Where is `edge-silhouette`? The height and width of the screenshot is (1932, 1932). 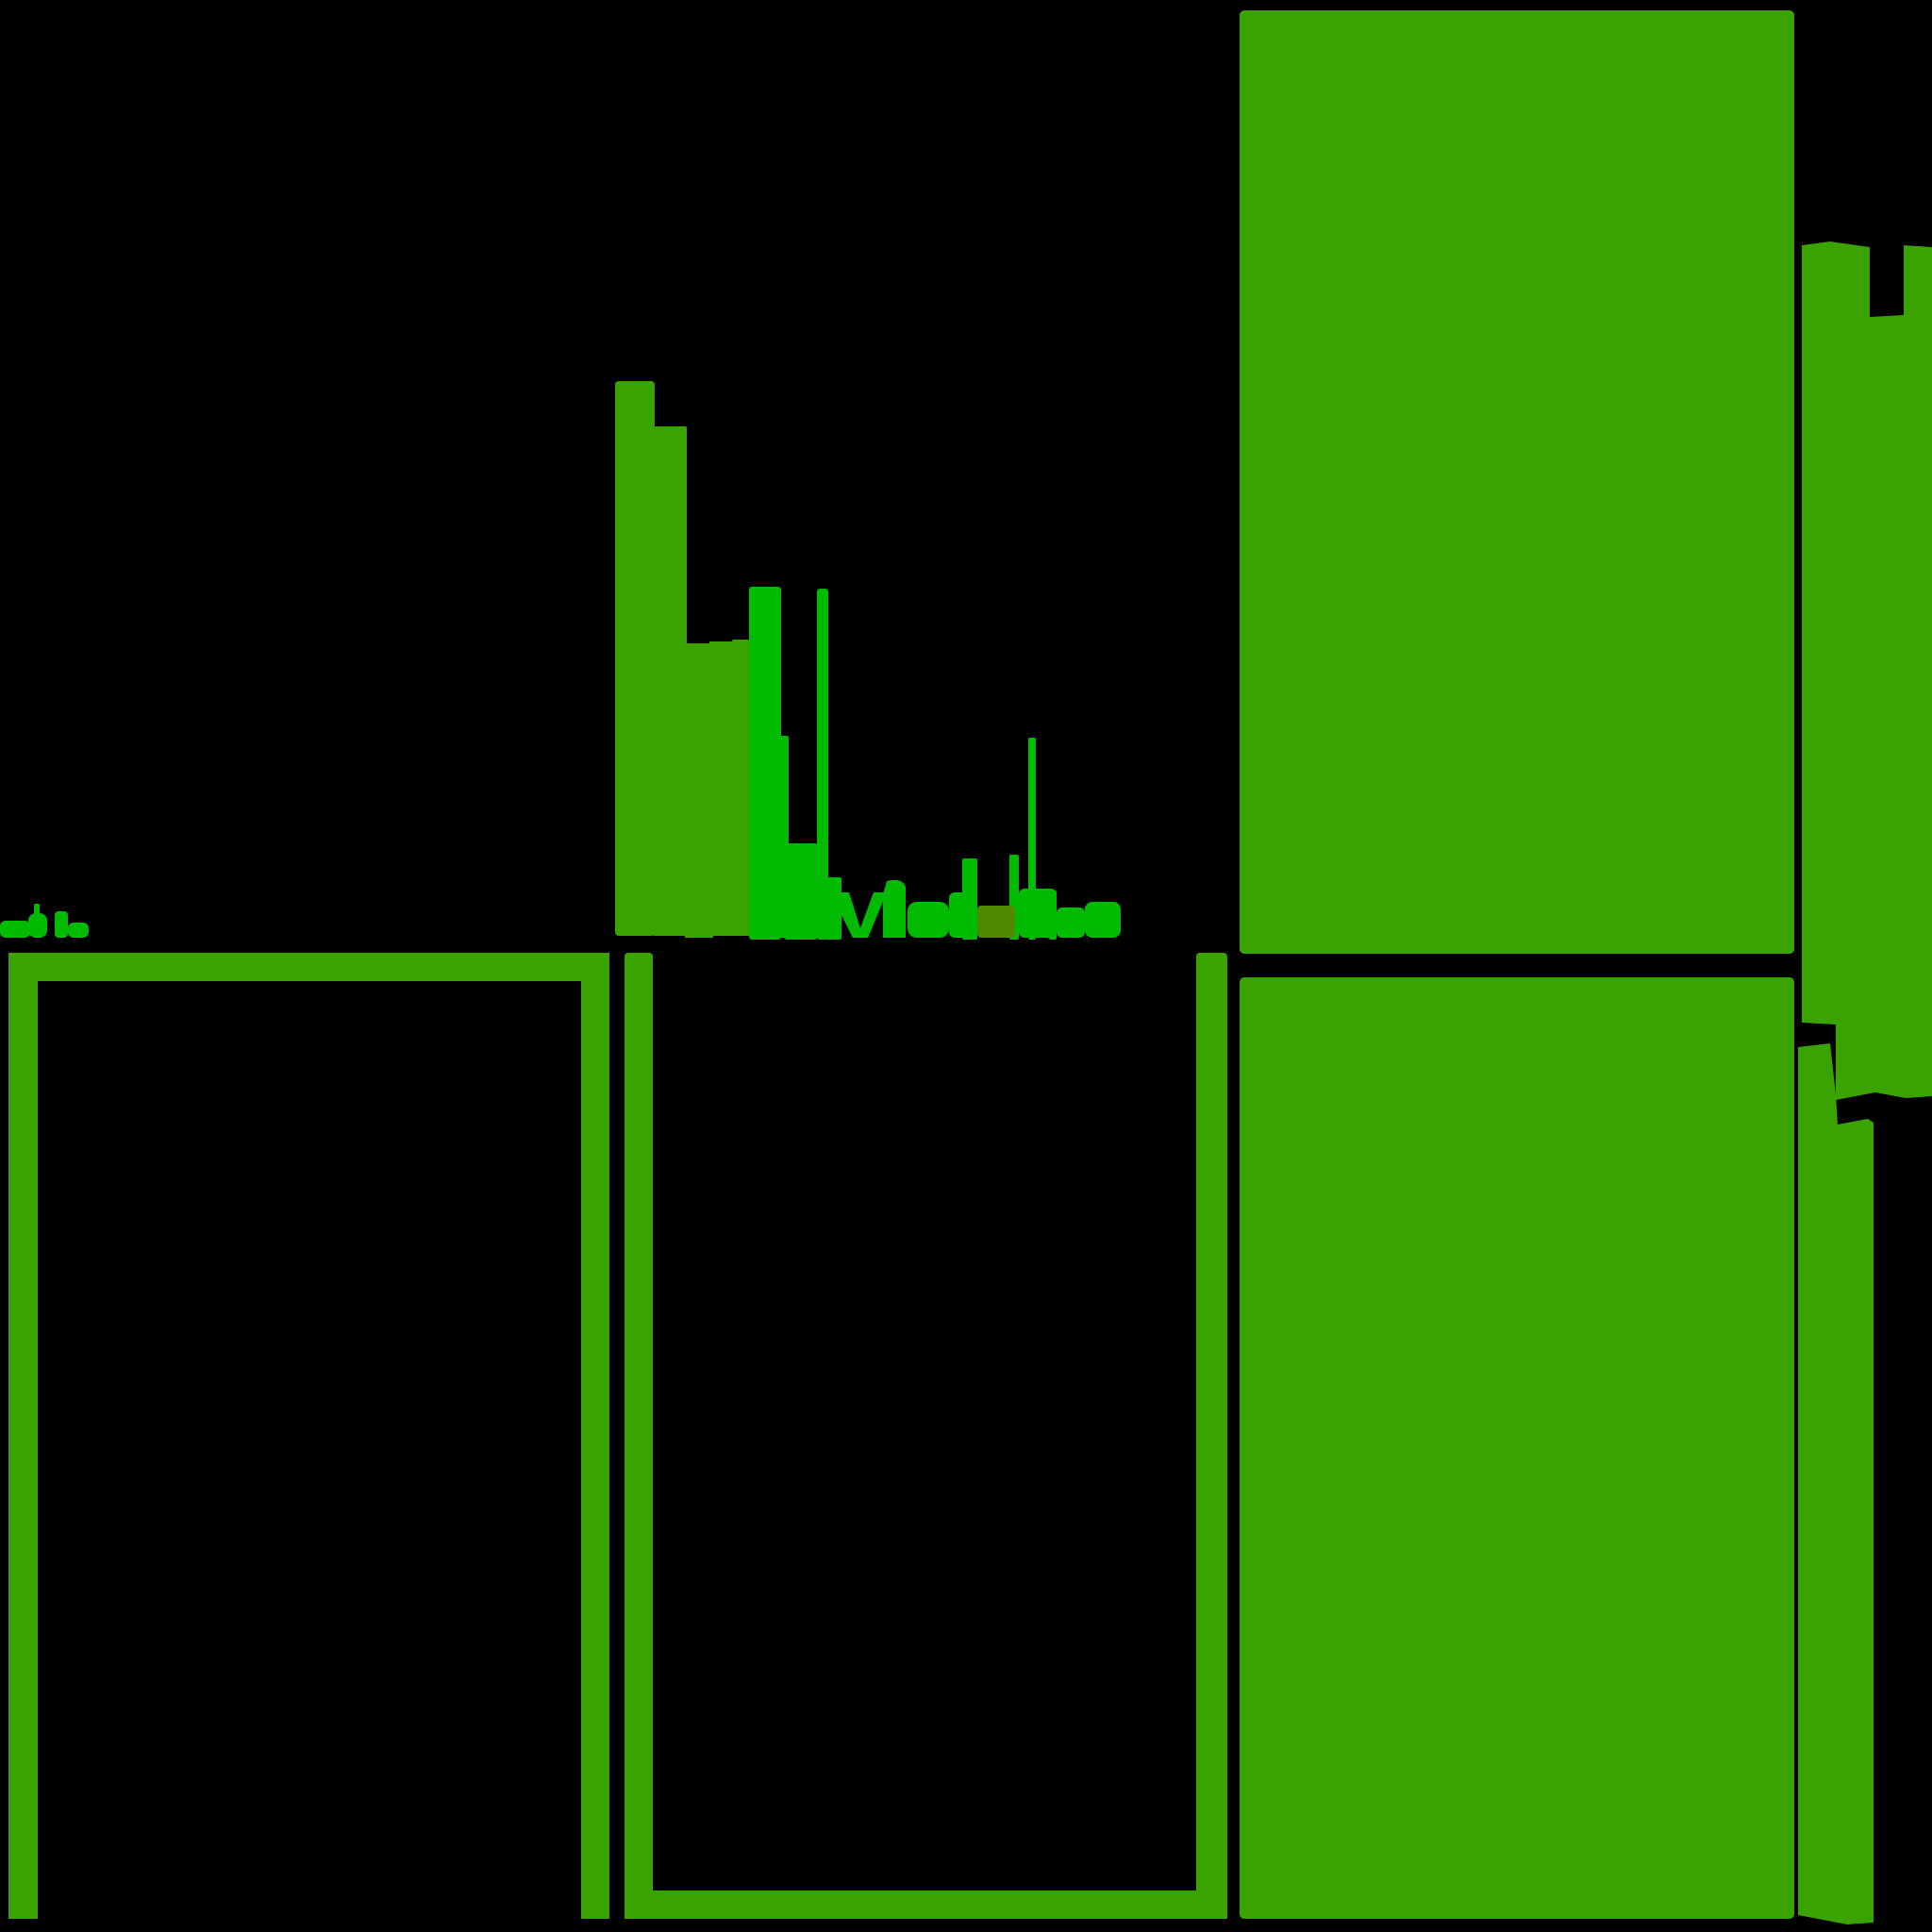 edge-silhouette is located at coordinates (1865, 1083).